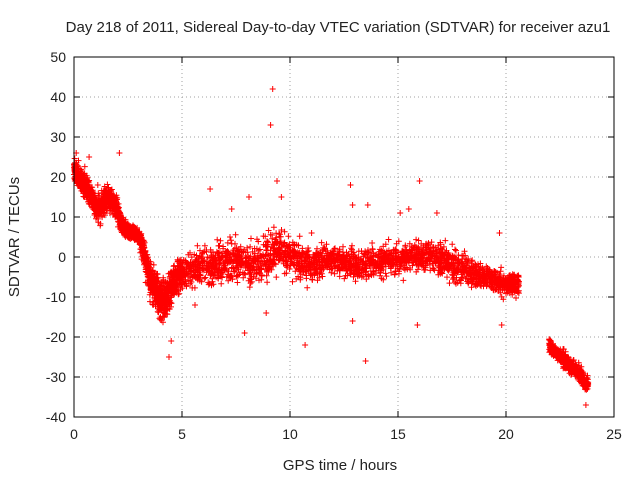 Image resolution: width=640 pixels, height=480 pixels. What do you see at coordinates (58, 57) in the screenshot?
I see `y-tick-label: 50` at bounding box center [58, 57].